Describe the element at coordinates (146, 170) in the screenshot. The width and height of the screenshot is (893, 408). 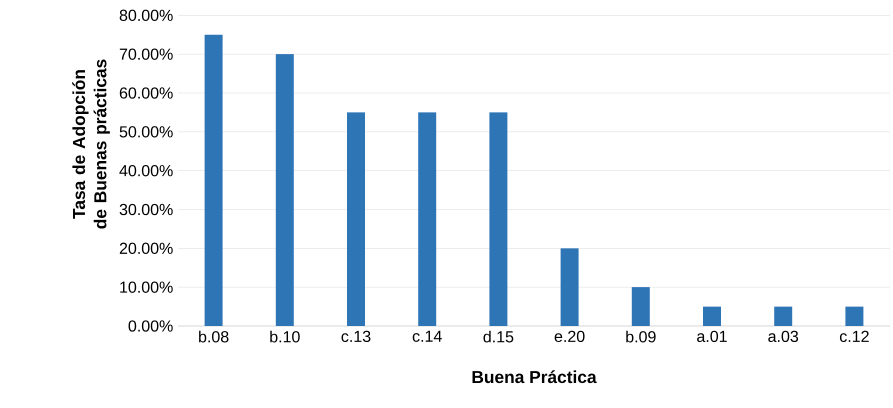
I see `y-tick-label: 40.00%` at that location.